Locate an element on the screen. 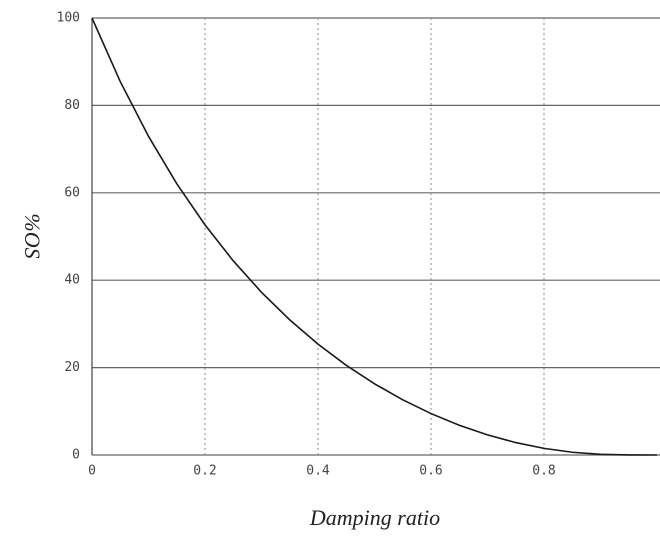 This screenshot has height=542, width=660. y-tick-label: 40 is located at coordinates (72, 280).